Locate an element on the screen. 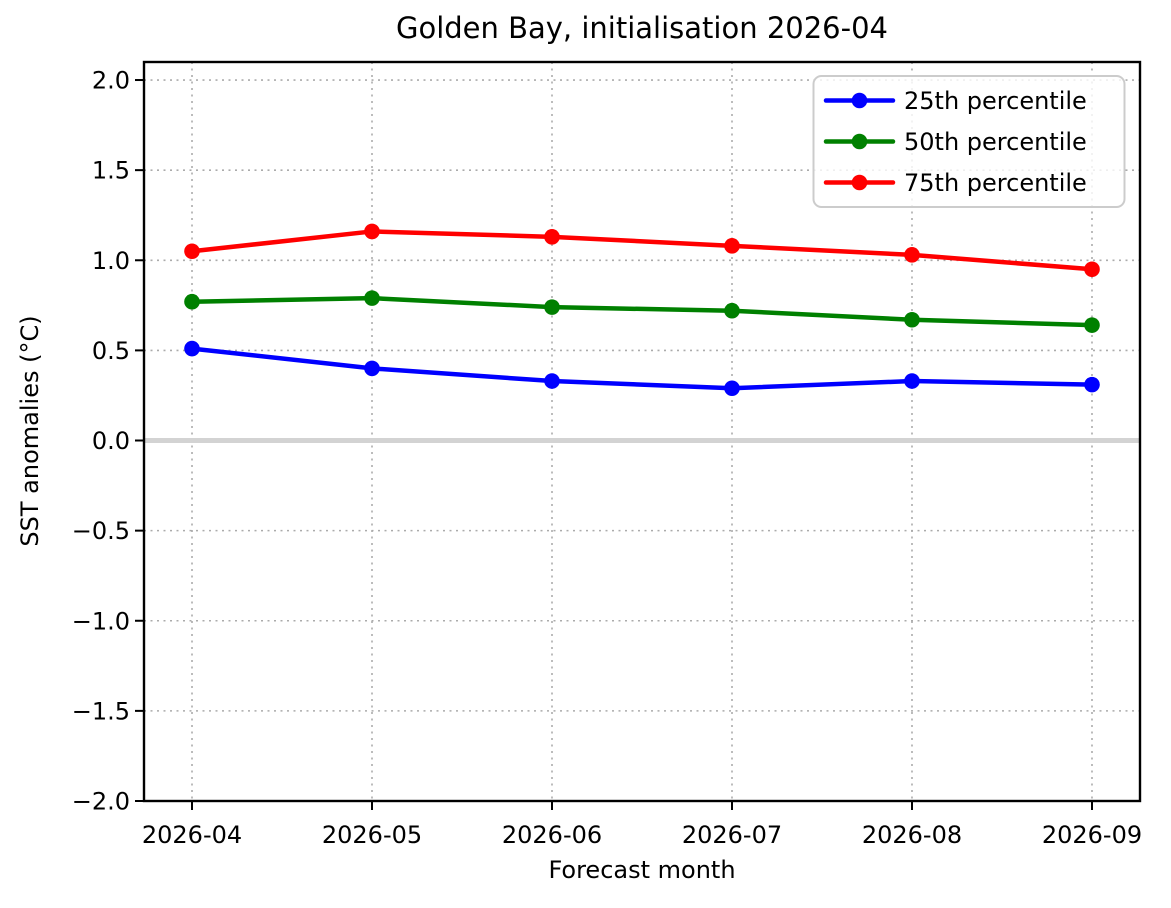  y-tick-label: −1.0 is located at coordinates (101, 621).